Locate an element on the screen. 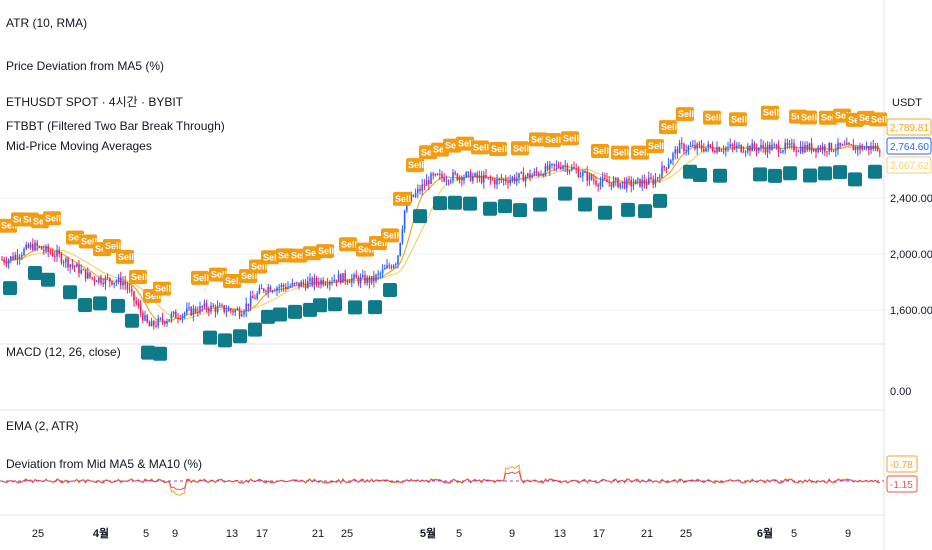 Image resolution: width=932 pixels, height=550 pixels. deviation-label: Deviation from Mid MA5 & MA10 (%) is located at coordinates (104, 464).